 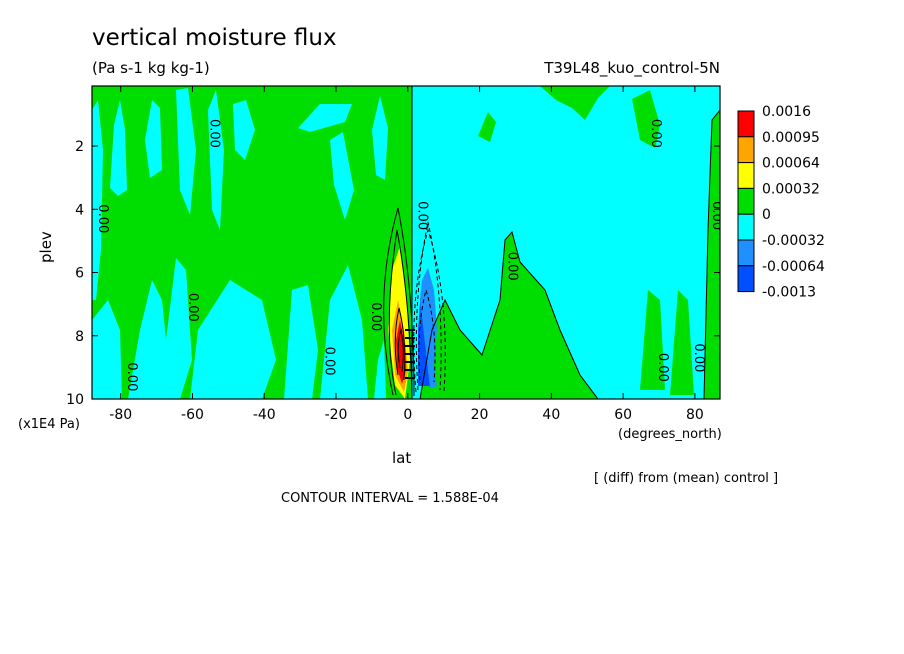 What do you see at coordinates (428, 328) in the screenshot?
I see `negative-anomaly` at bounding box center [428, 328].